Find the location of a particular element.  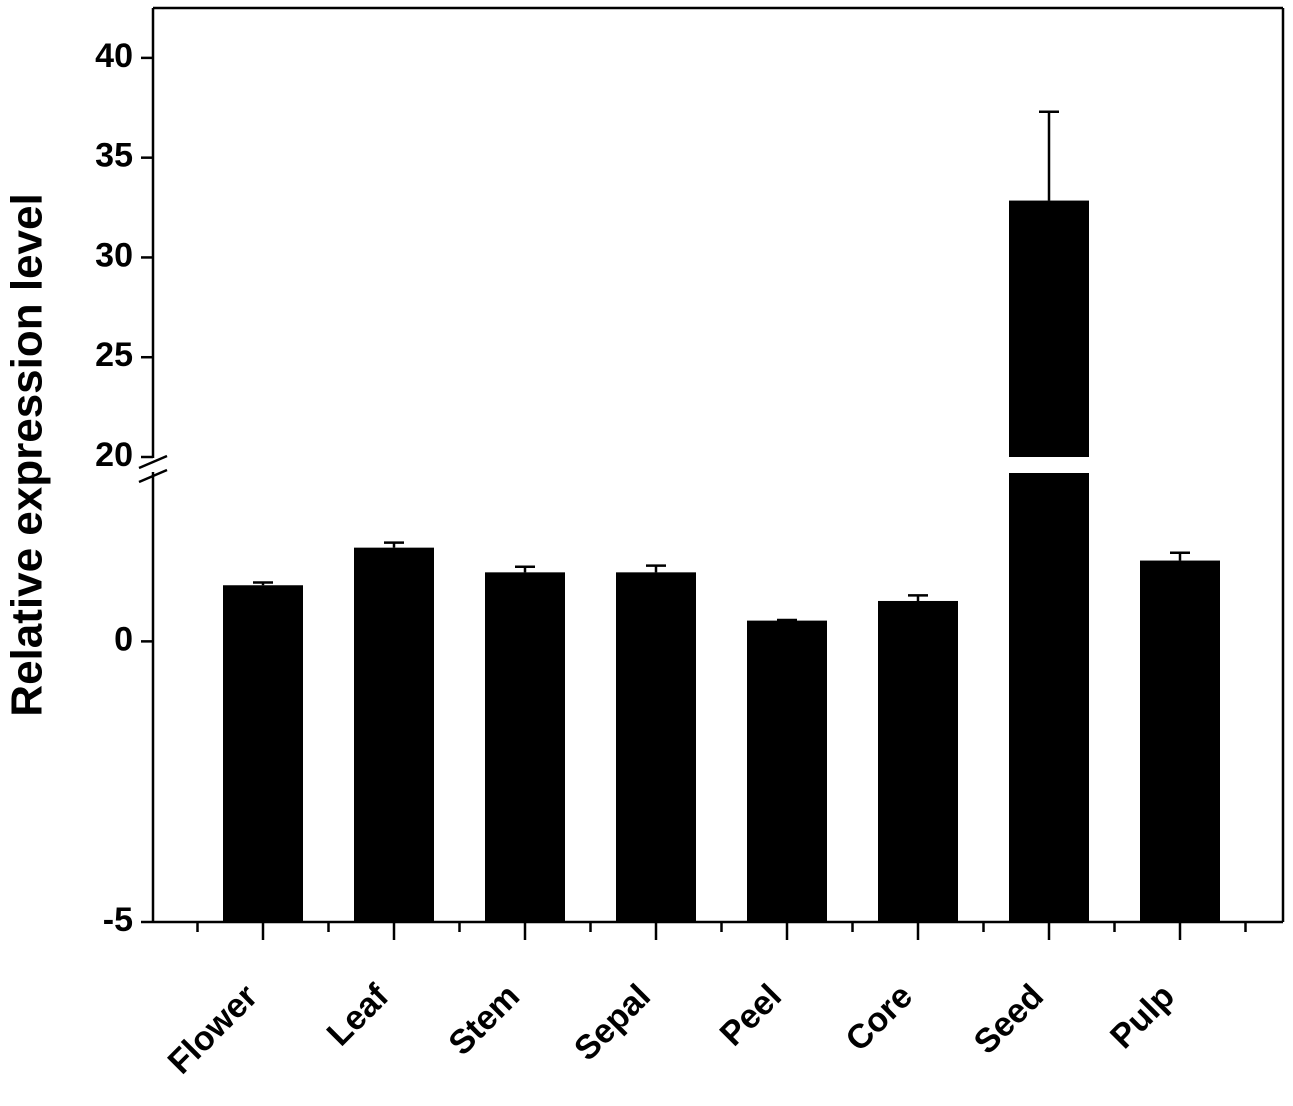

y-tick-label: 25 is located at coordinates (114, 355).